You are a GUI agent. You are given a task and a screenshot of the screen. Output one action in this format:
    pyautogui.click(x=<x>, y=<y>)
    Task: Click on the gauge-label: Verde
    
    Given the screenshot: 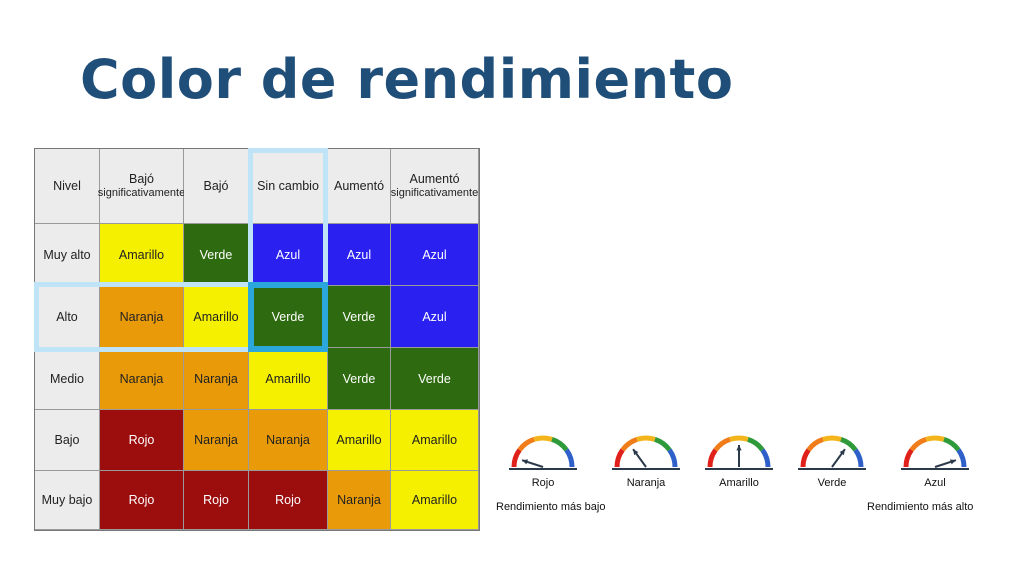 What is the action you would take?
    pyautogui.click(x=832, y=483)
    